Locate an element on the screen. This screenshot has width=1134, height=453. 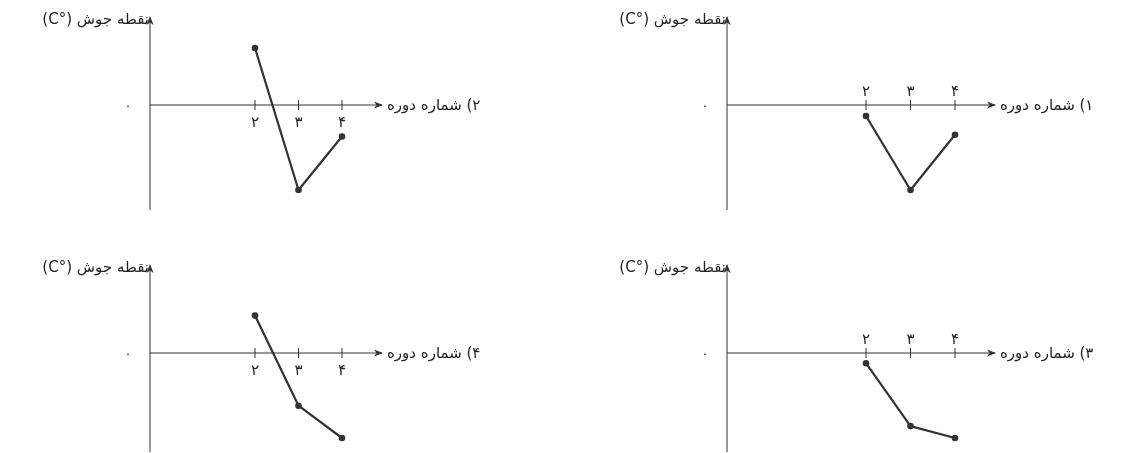
x-axis-title: ۳) شماره دوره is located at coordinates (1047, 353).